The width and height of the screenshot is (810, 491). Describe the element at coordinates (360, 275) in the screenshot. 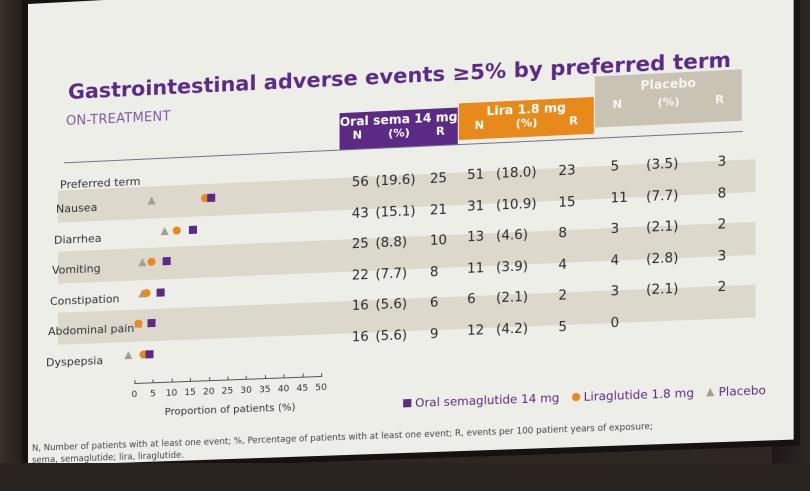

I see `cell-oral-n: 22` at that location.